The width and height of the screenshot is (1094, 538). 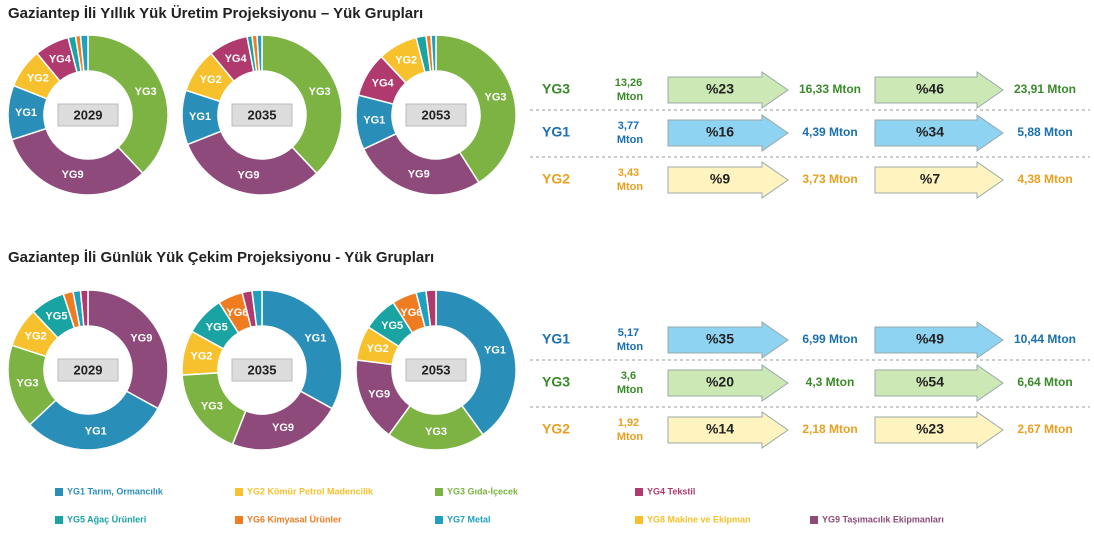 I want to click on start-value: 13,26 Mton, so click(x=630, y=90).